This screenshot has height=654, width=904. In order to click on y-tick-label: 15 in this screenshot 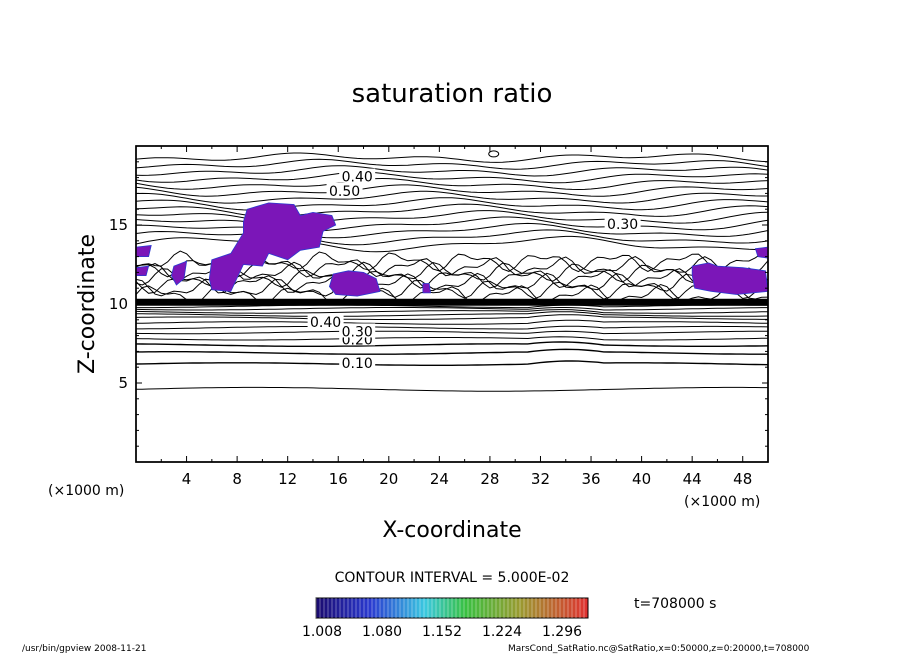, I will do `click(118, 225)`.